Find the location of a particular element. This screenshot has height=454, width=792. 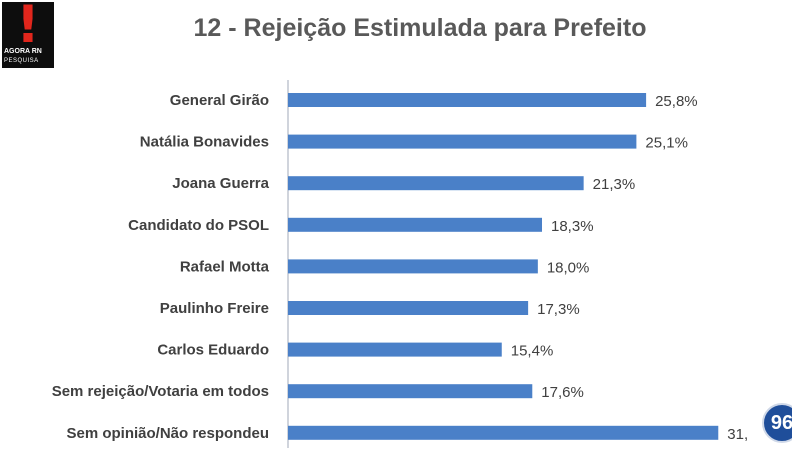

agora-rn-logo: ! AGORA RN PESQUISA is located at coordinates (28, 34).